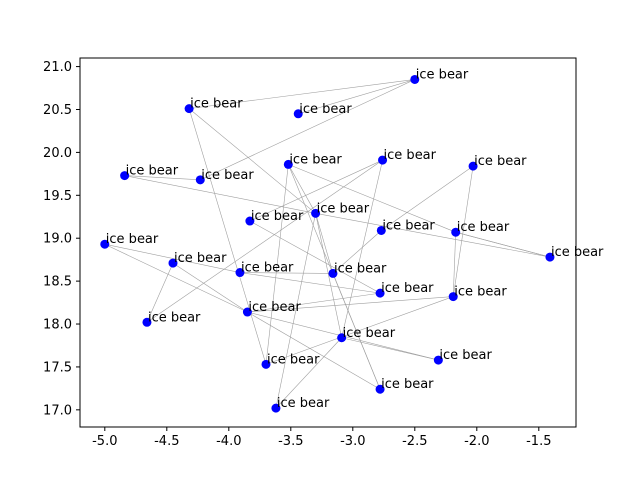 The width and height of the screenshot is (640, 484). I want to click on y-axis-ticks: 17.0 17.5 18.0 18.5 19.0 19.5 20.0 20.5 21.0, so click(61, 239).